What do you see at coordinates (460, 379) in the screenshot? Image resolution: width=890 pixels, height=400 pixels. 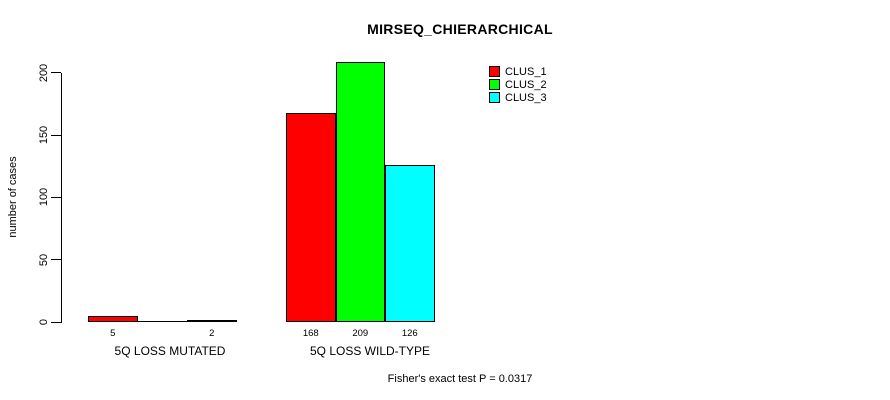 I see `fisher-test-annotation: Fisher's exact test P = 0.0317` at bounding box center [460, 379].